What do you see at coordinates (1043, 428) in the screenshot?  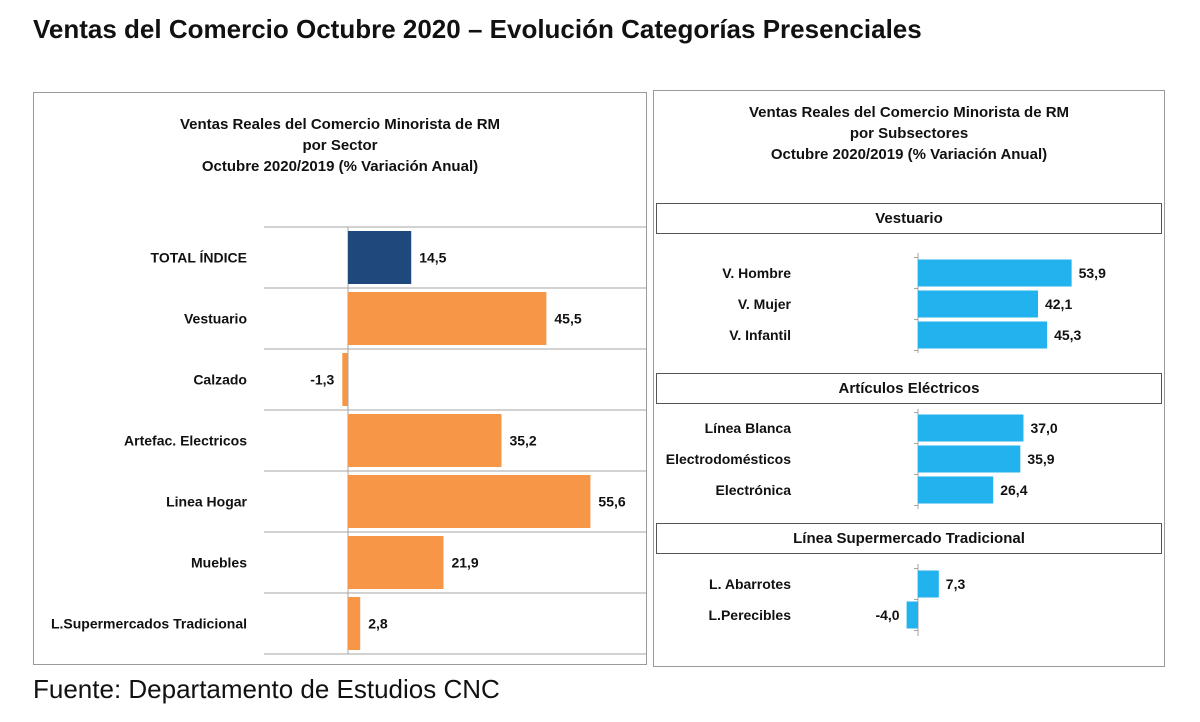 I see `value-label-linea-blanca: 37,0` at bounding box center [1043, 428].